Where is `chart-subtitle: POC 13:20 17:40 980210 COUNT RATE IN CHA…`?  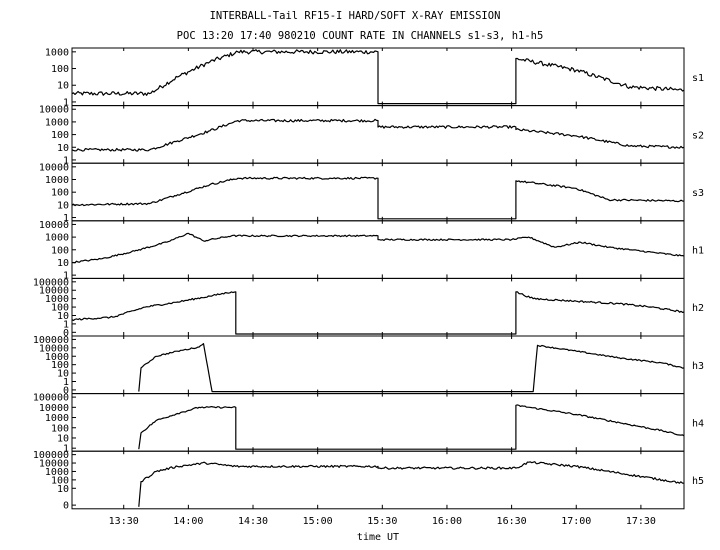
chart-subtitle: POC 13:20 17:40 980210 COUNT RATE IN CHA… is located at coordinates (360, 36).